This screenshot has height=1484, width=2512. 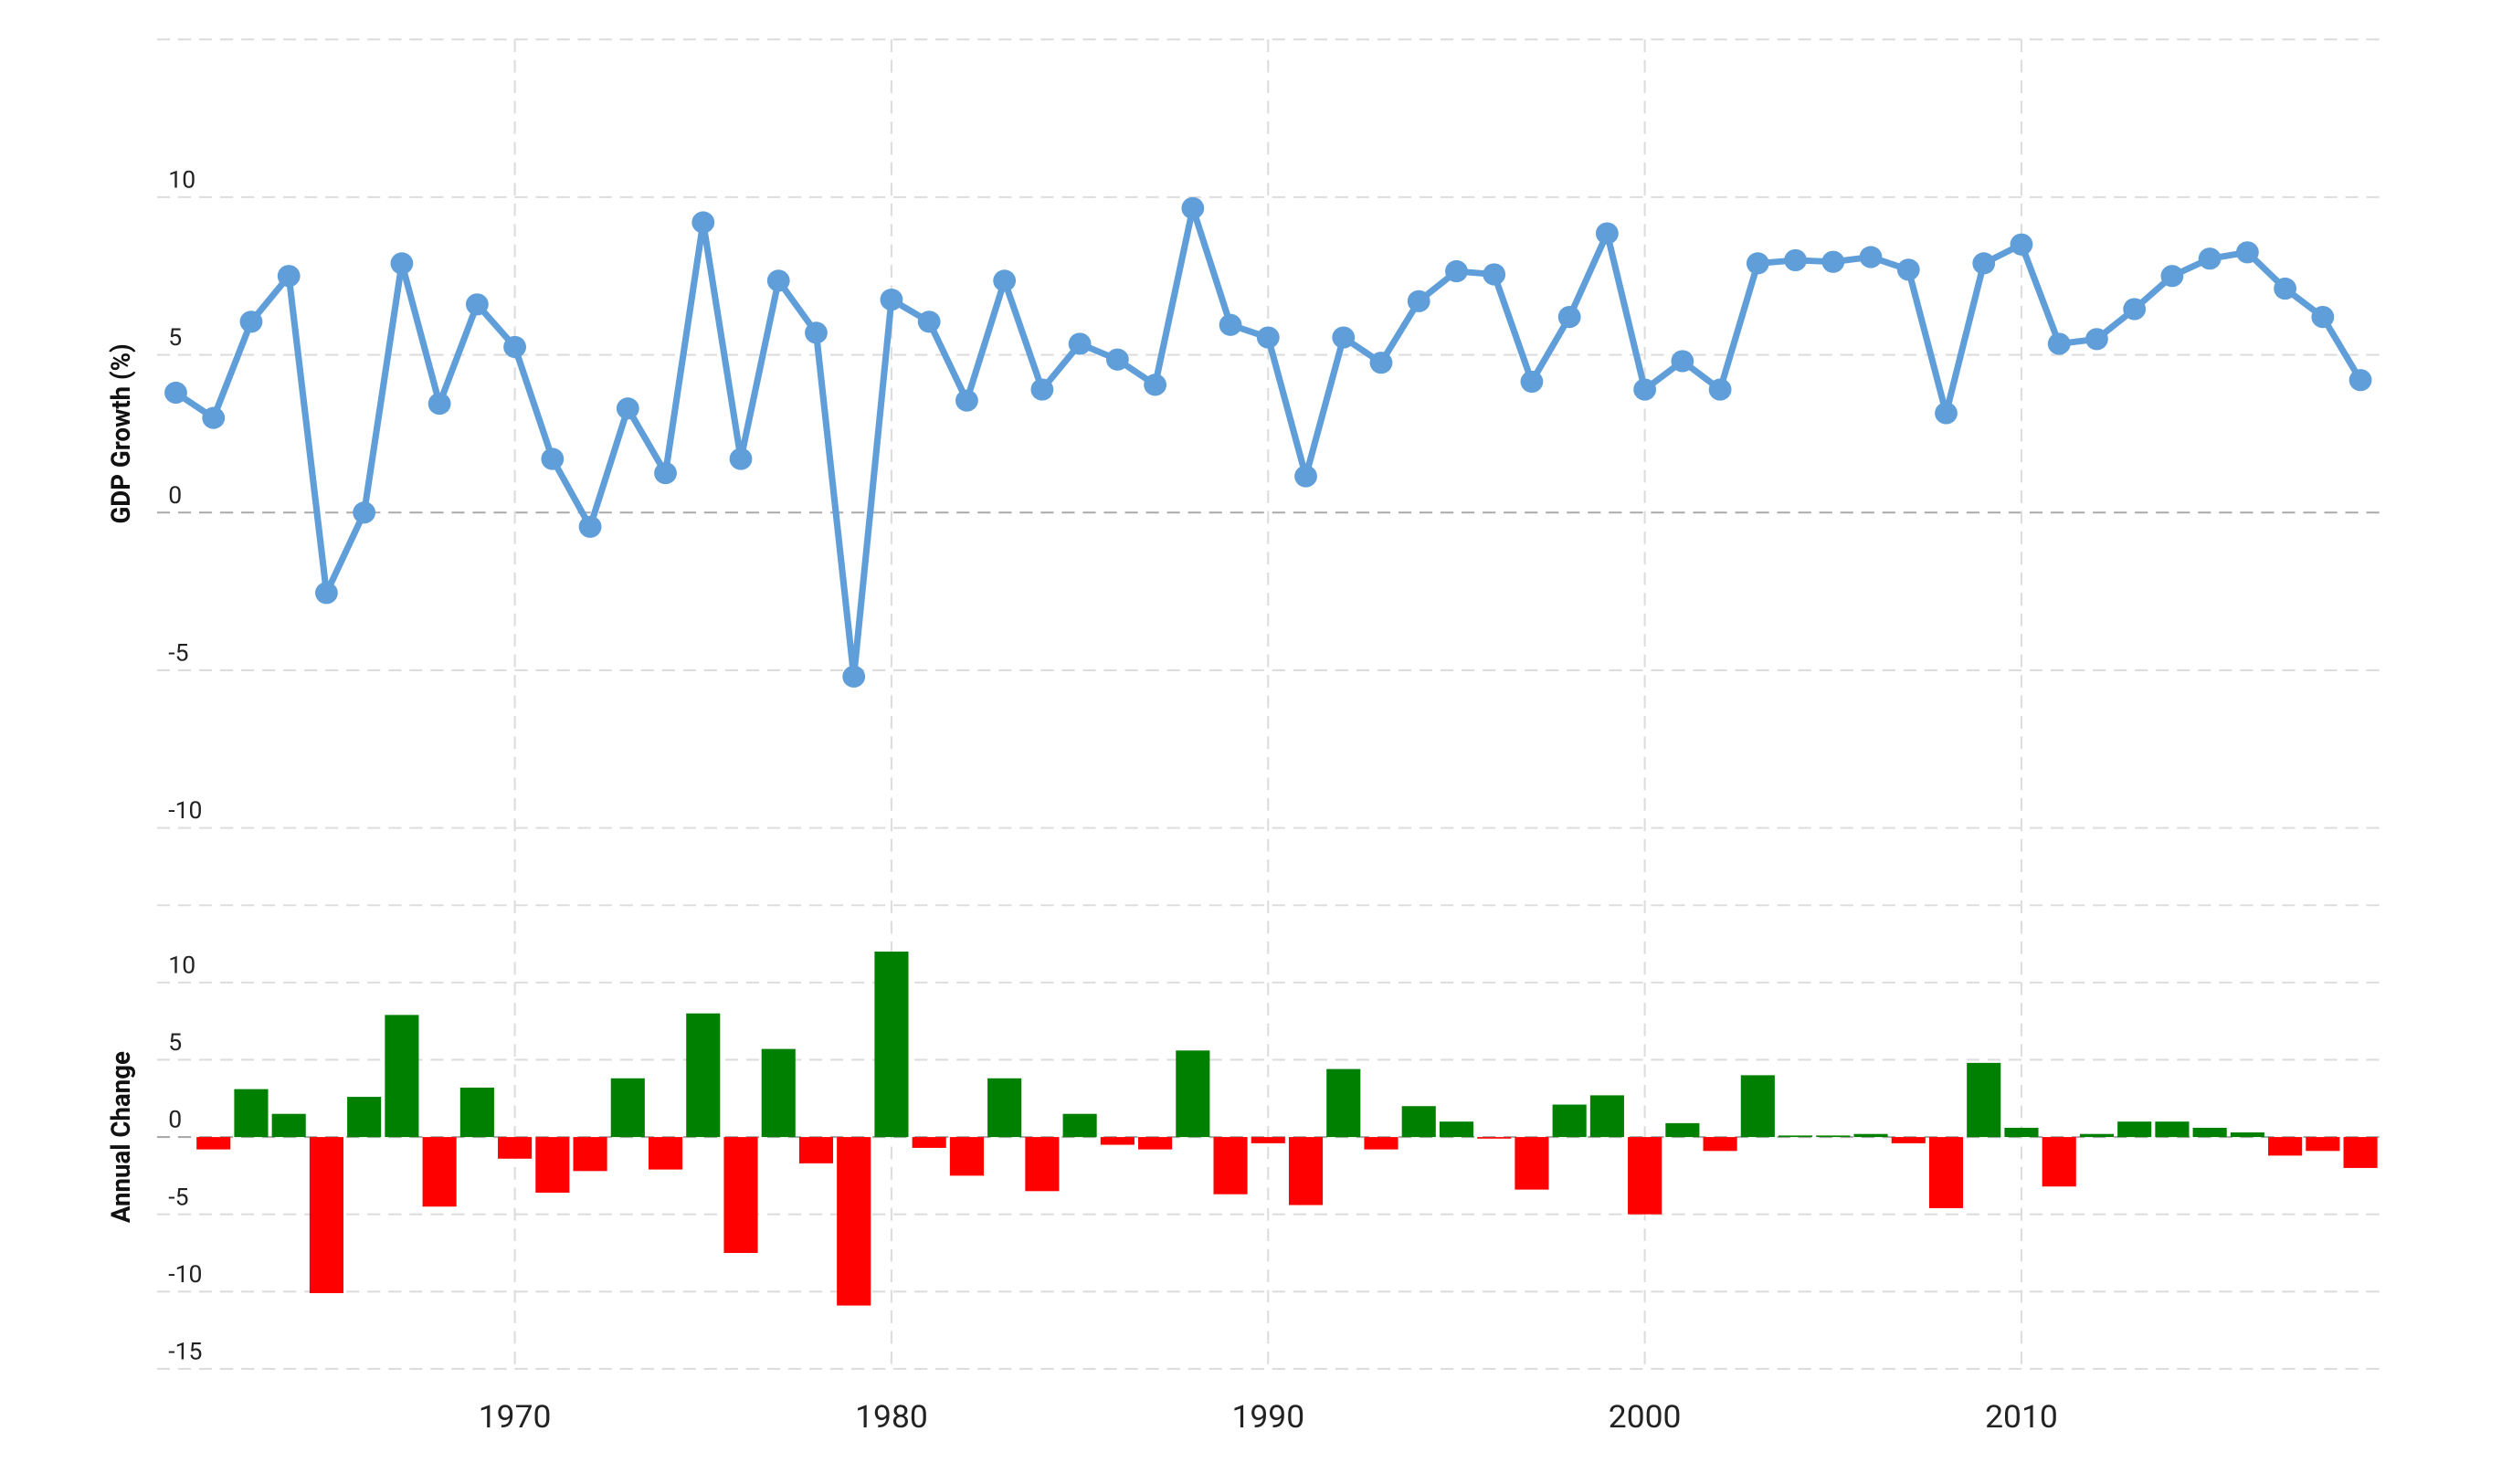 I want to click on x-tick-label: 1990, so click(x=1267, y=1416).